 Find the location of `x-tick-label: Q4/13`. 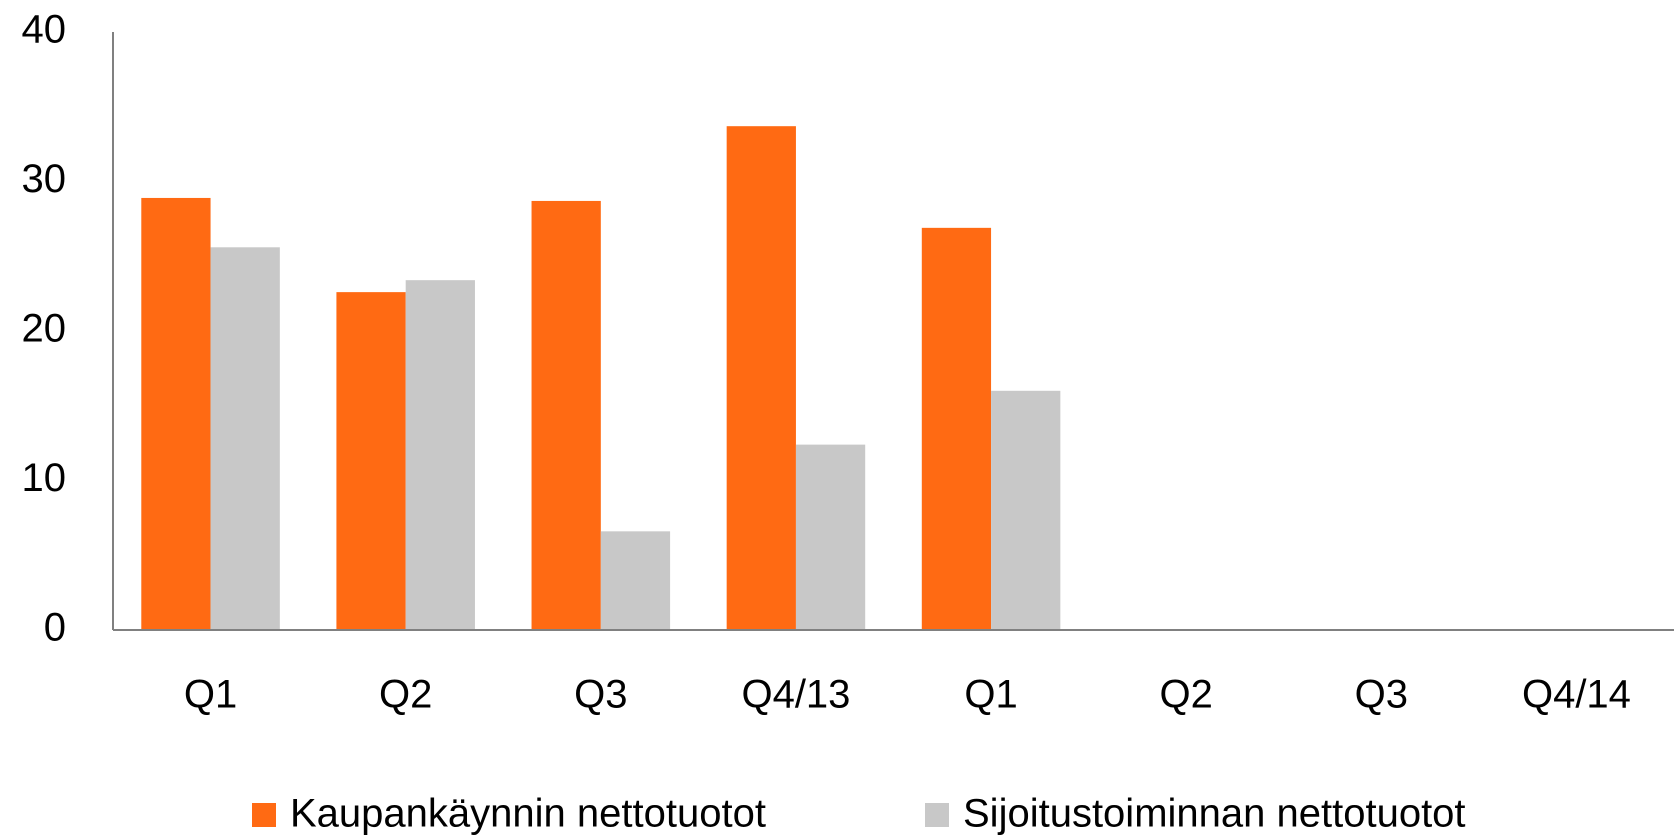

x-tick-label: Q4/13 is located at coordinates (795, 695).